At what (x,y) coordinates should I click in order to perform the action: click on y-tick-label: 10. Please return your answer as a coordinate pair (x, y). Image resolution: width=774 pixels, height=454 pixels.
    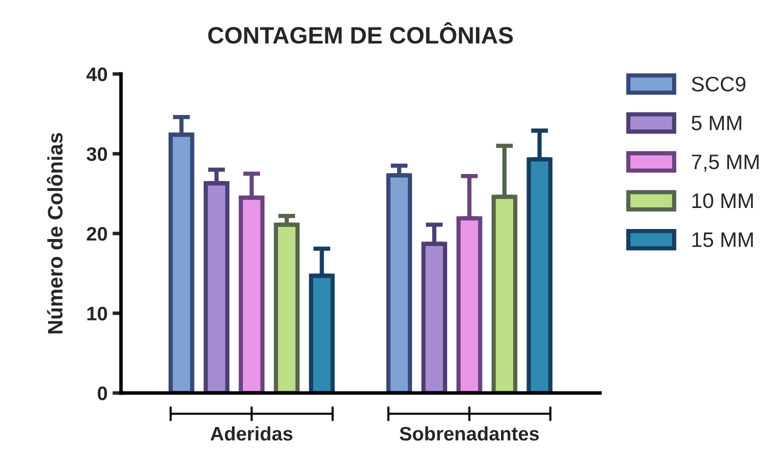
    Looking at the image, I should click on (97, 313).